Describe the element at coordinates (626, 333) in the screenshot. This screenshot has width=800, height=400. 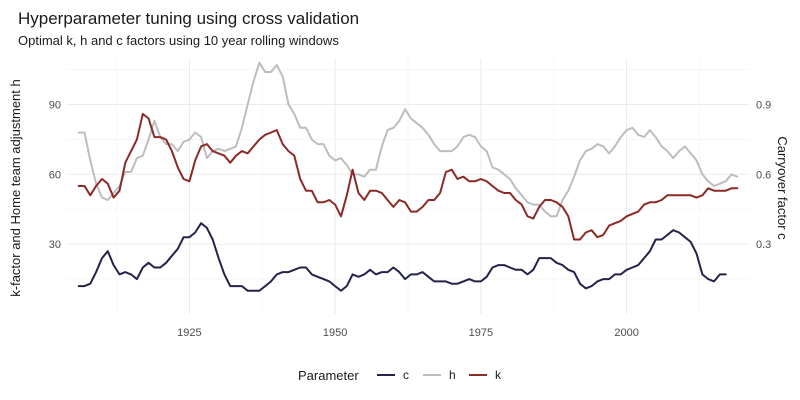
I see `x-tick-label: 2000` at that location.